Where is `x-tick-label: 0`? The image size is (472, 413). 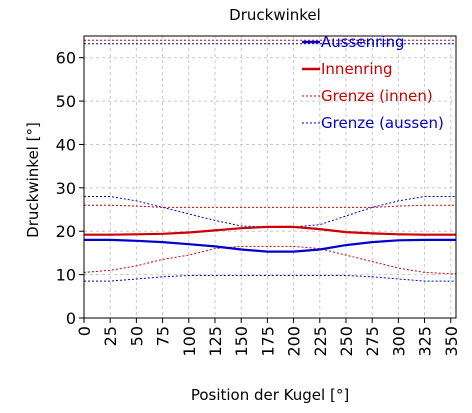 x-tick-label: 0 is located at coordinates (84, 331).